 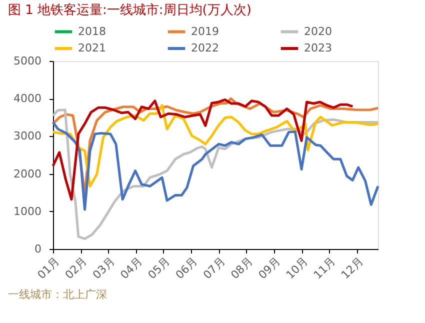 What do you see at coordinates (104, 268) in the screenshot?
I see `x-tick-label: 03月` at bounding box center [104, 268].